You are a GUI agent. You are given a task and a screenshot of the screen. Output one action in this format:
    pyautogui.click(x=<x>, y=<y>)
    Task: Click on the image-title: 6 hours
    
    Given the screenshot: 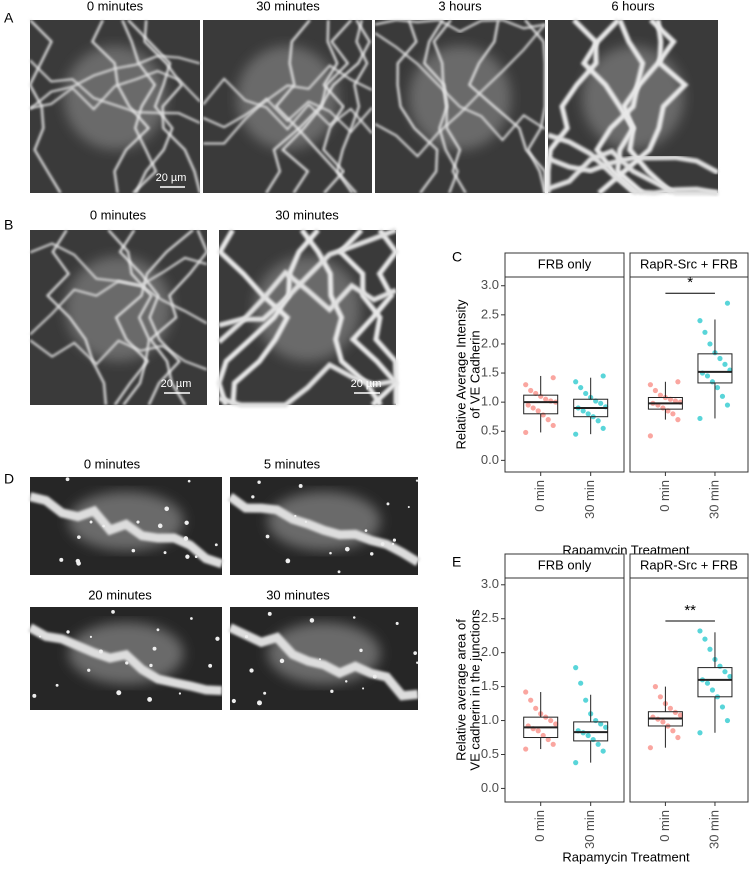 What is the action you would take?
    pyautogui.click(x=633, y=6)
    